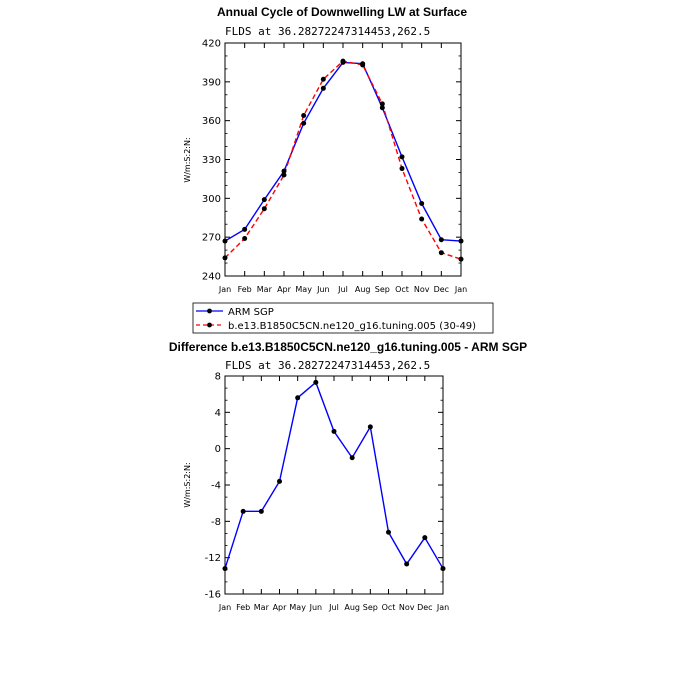  I want to click on top-x-tick-label: Jun, so click(323, 289).